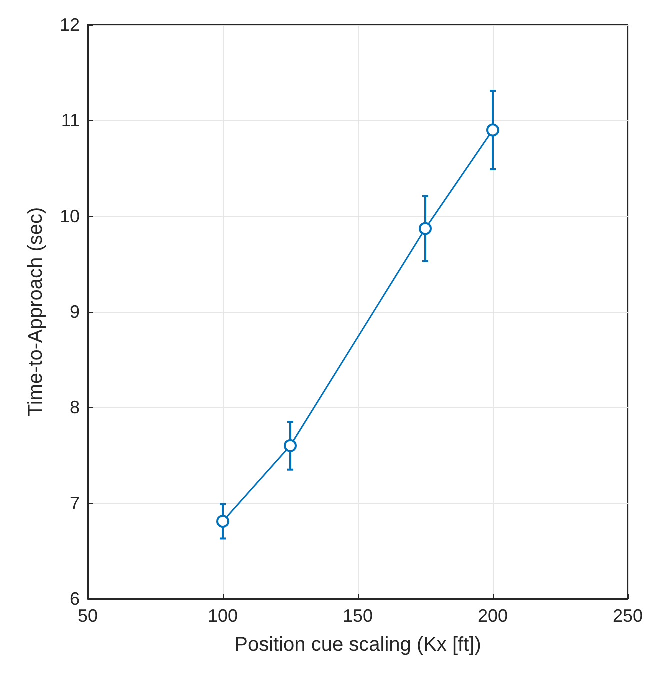 The image size is (653, 677). I want to click on x-axis-title: Position cue scaling (Kx [ft]), so click(358, 645).